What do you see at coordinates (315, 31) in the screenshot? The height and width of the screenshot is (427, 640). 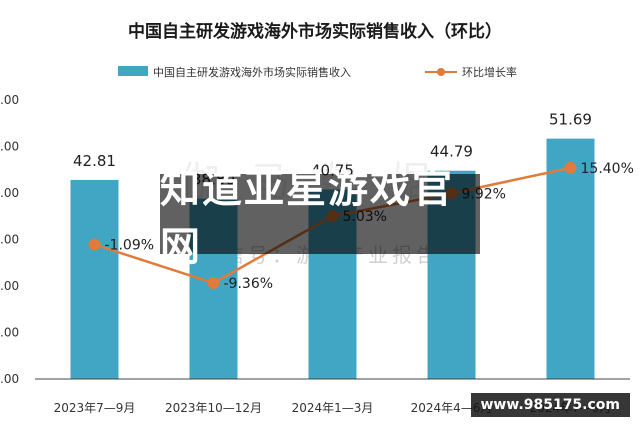 I see `chart-title: 中国自主研发游戏海外市场实际销售收入（环比）` at bounding box center [315, 31].